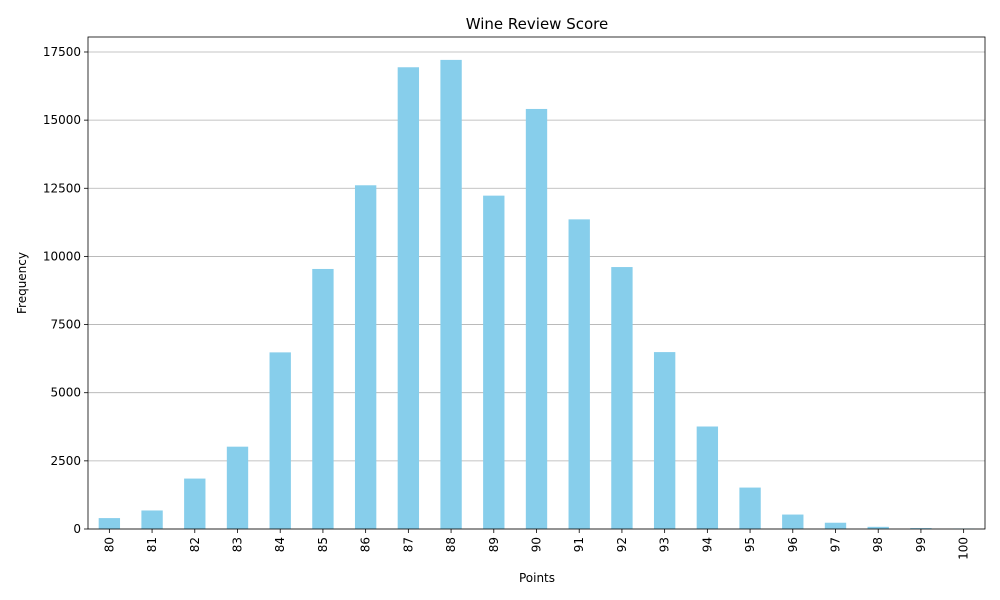 This screenshot has height=600, width=1000. I want to click on y-tick-label: 7500, so click(65, 325).